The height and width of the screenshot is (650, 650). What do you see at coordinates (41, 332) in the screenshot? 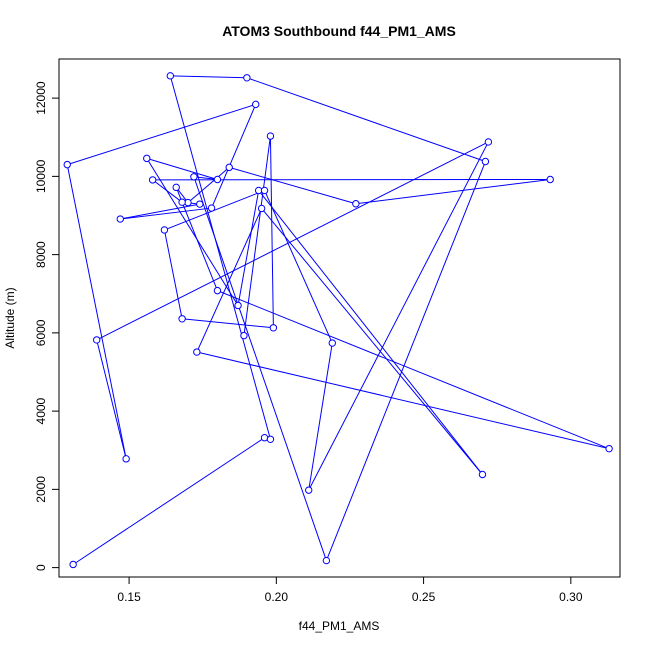
I see `y-tick-label: 6000` at bounding box center [41, 332].